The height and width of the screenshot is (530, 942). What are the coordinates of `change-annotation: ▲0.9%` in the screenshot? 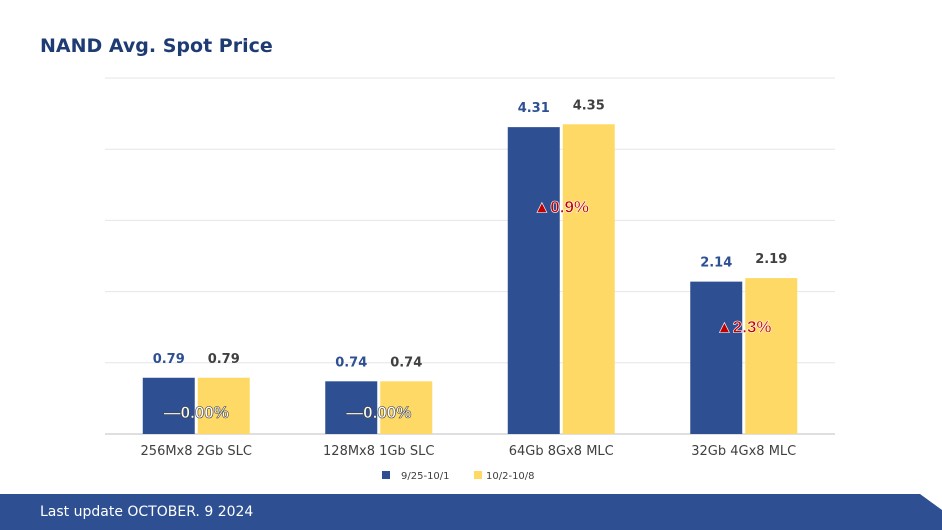 It's located at (561, 206).